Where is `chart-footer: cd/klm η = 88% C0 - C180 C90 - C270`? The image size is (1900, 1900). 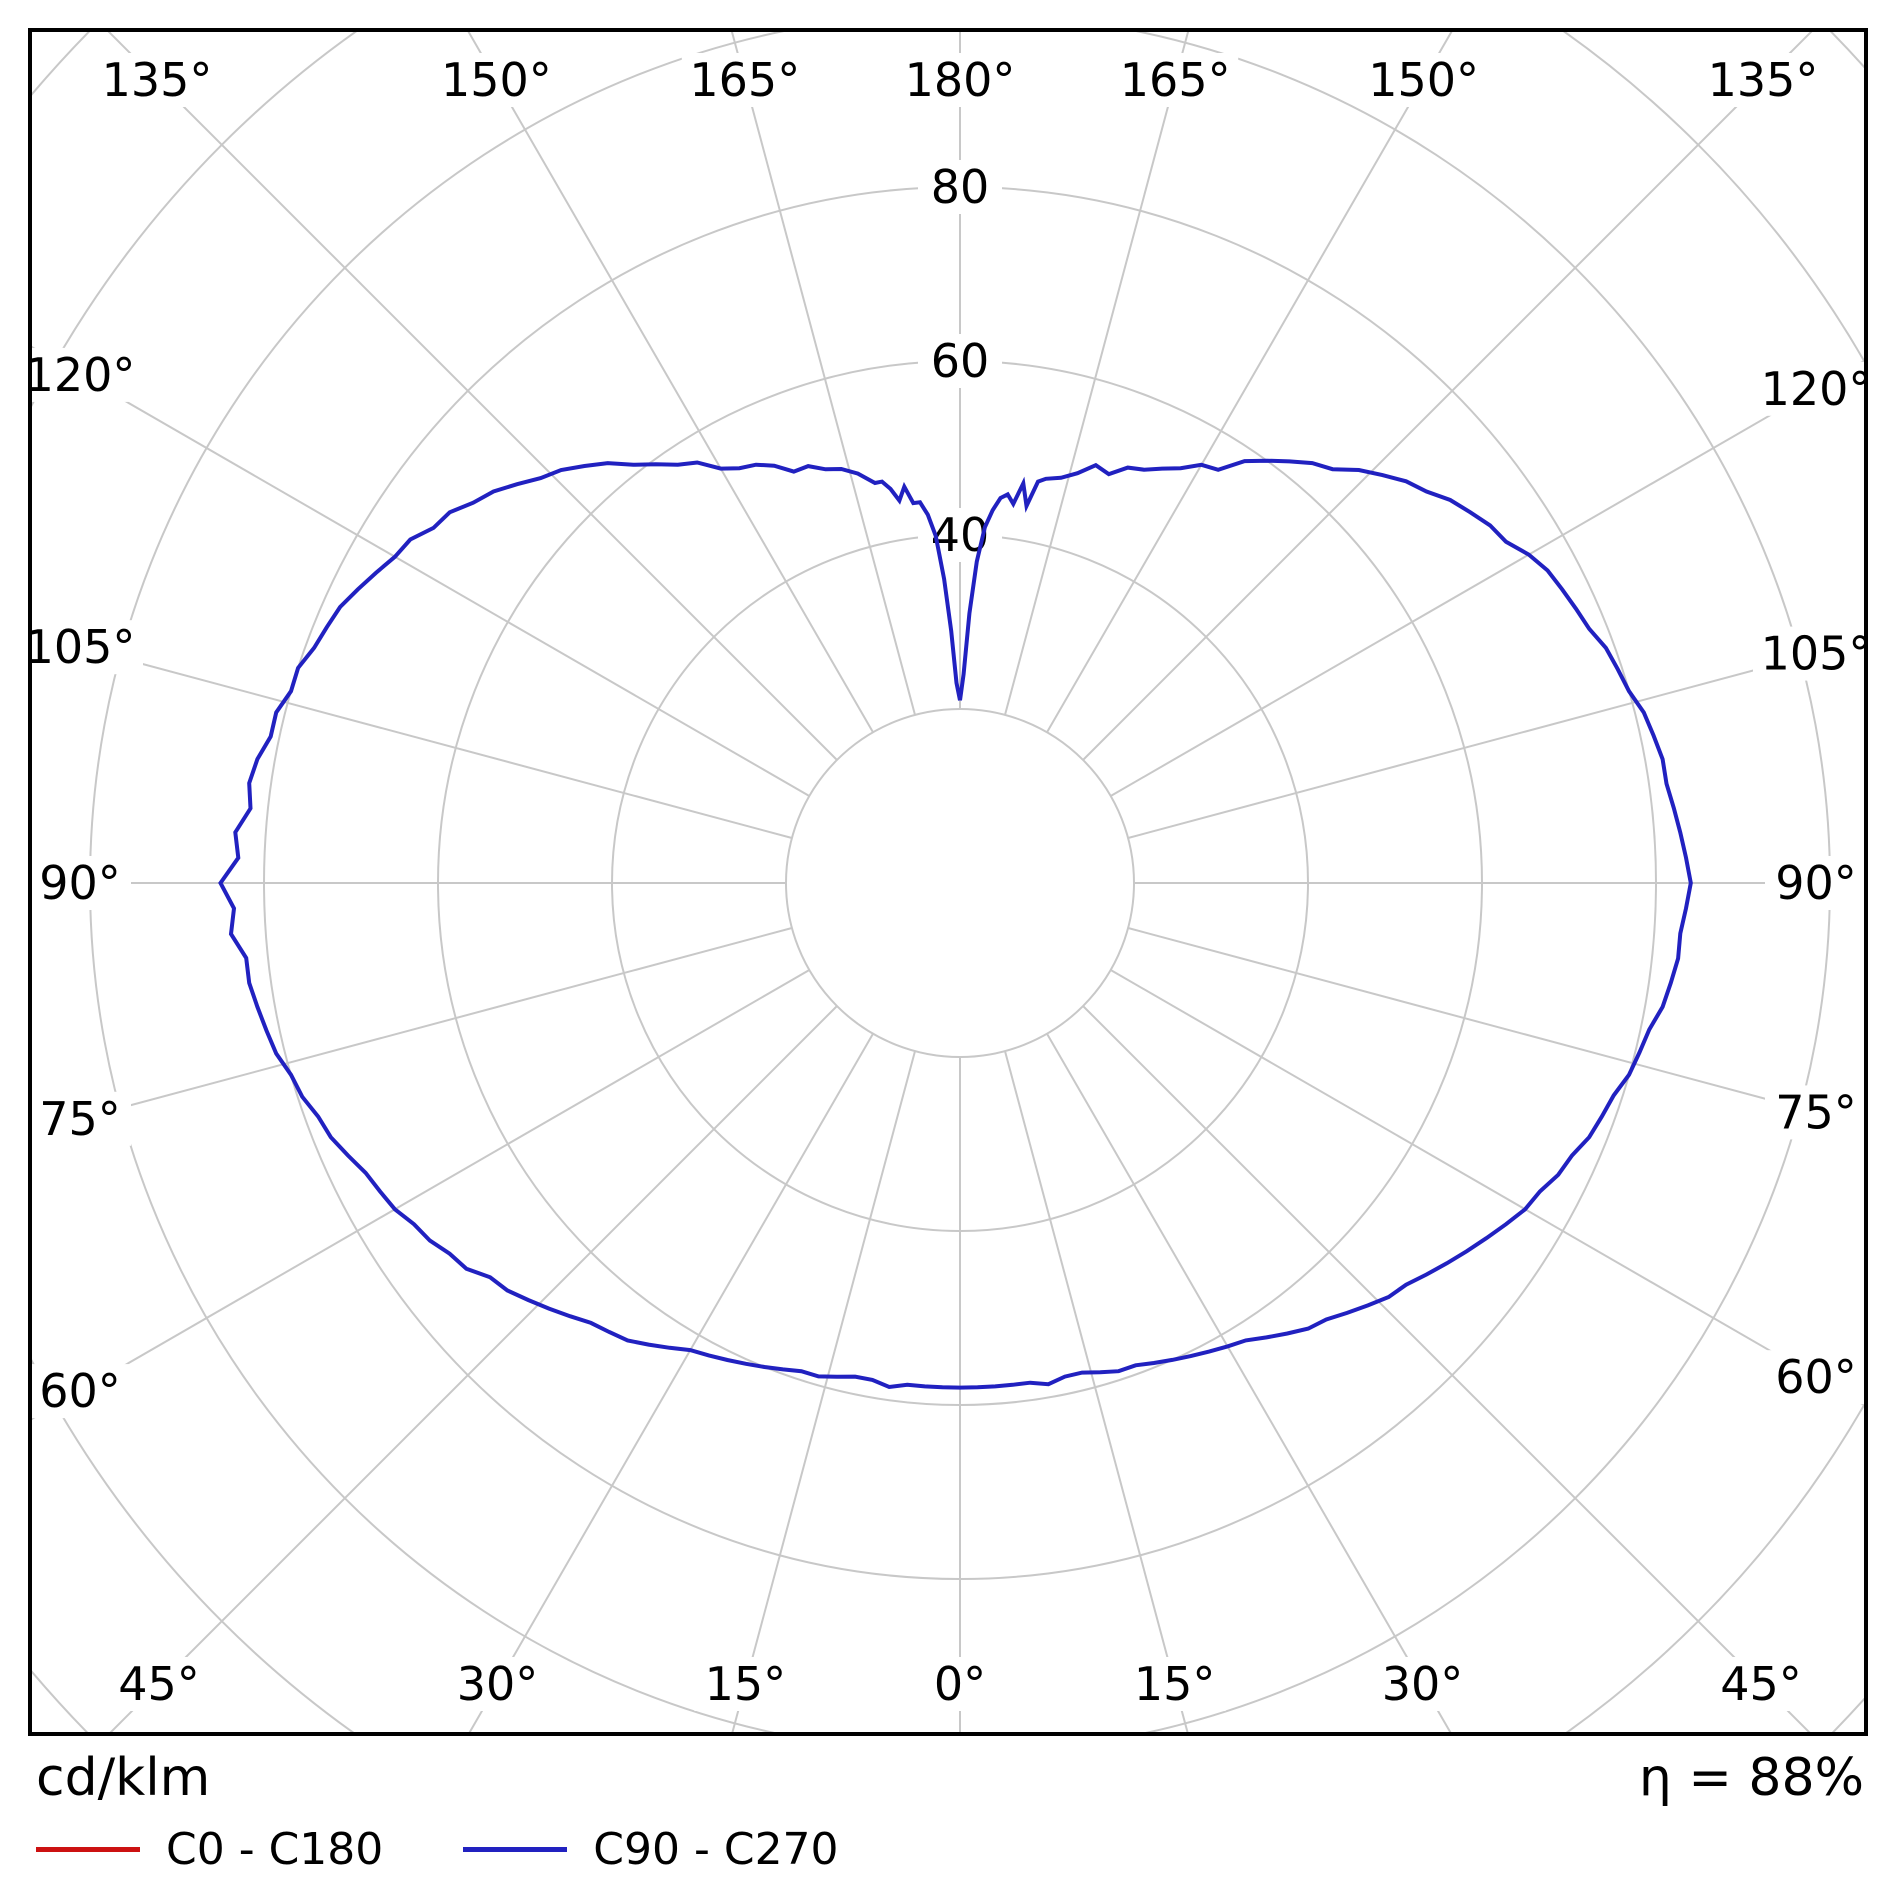 chart-footer: cd/klm η = 88% C0 - C180 C90 - C270 is located at coordinates (950, 1811).